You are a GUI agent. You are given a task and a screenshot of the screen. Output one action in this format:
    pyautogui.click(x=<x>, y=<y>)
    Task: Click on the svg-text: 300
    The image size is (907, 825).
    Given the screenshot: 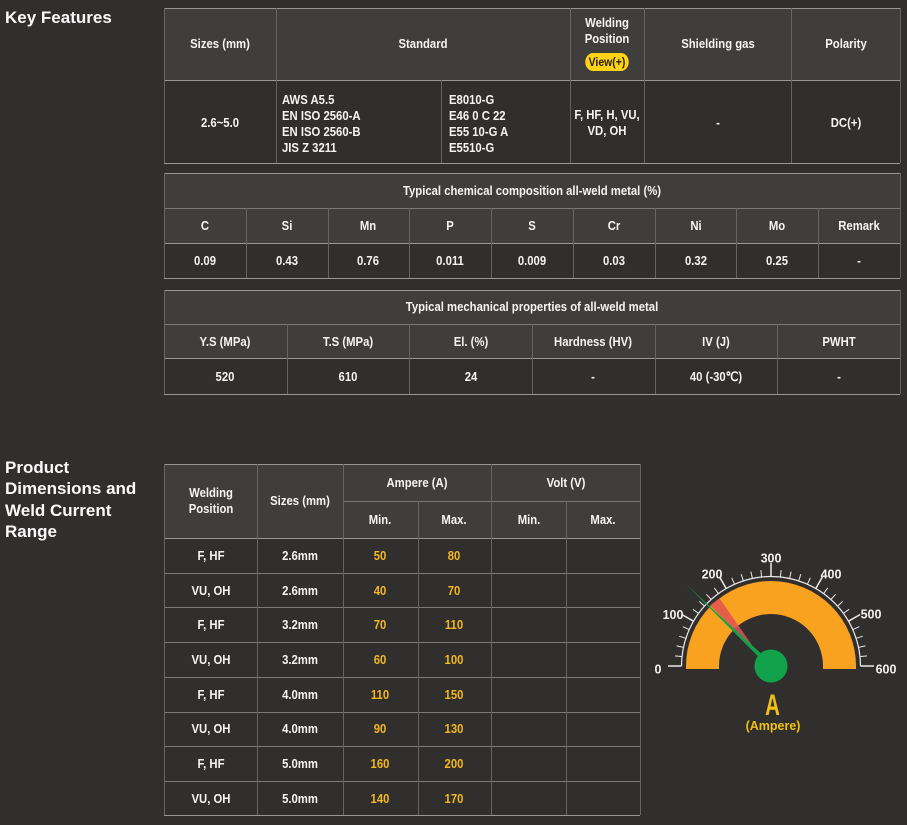 What is the action you would take?
    pyautogui.click(x=771, y=559)
    